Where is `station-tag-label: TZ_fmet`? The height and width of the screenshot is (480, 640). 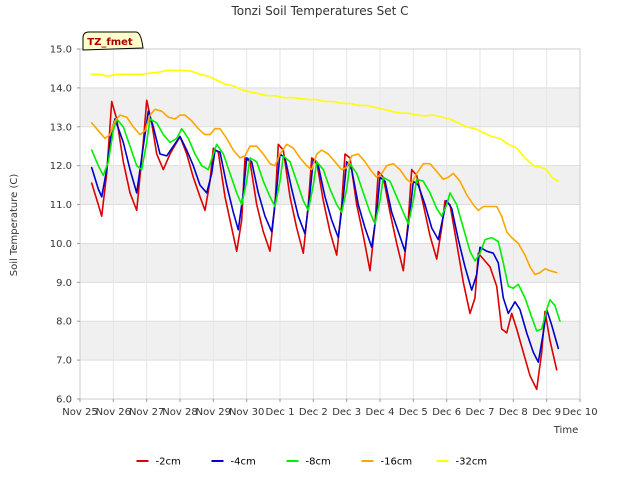
station-tag-label: TZ_fmet is located at coordinates (110, 42).